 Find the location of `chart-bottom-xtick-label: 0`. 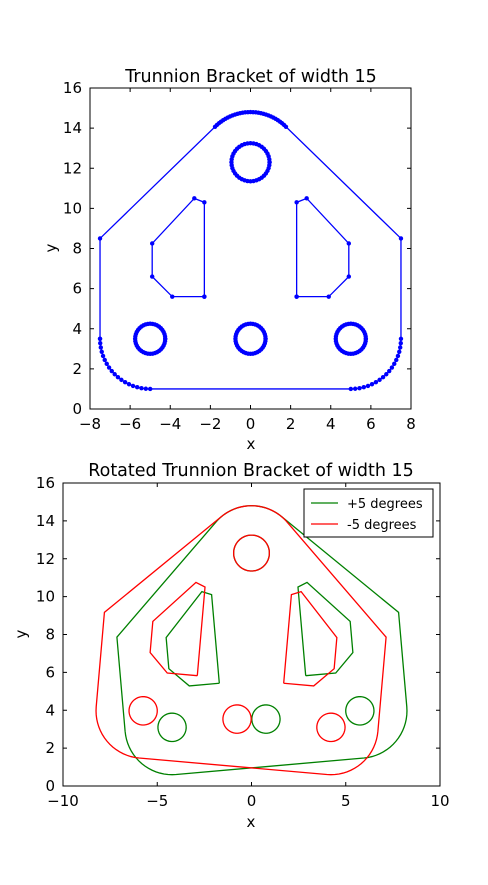

chart-bottom-xtick-label: 0 is located at coordinates (252, 801).